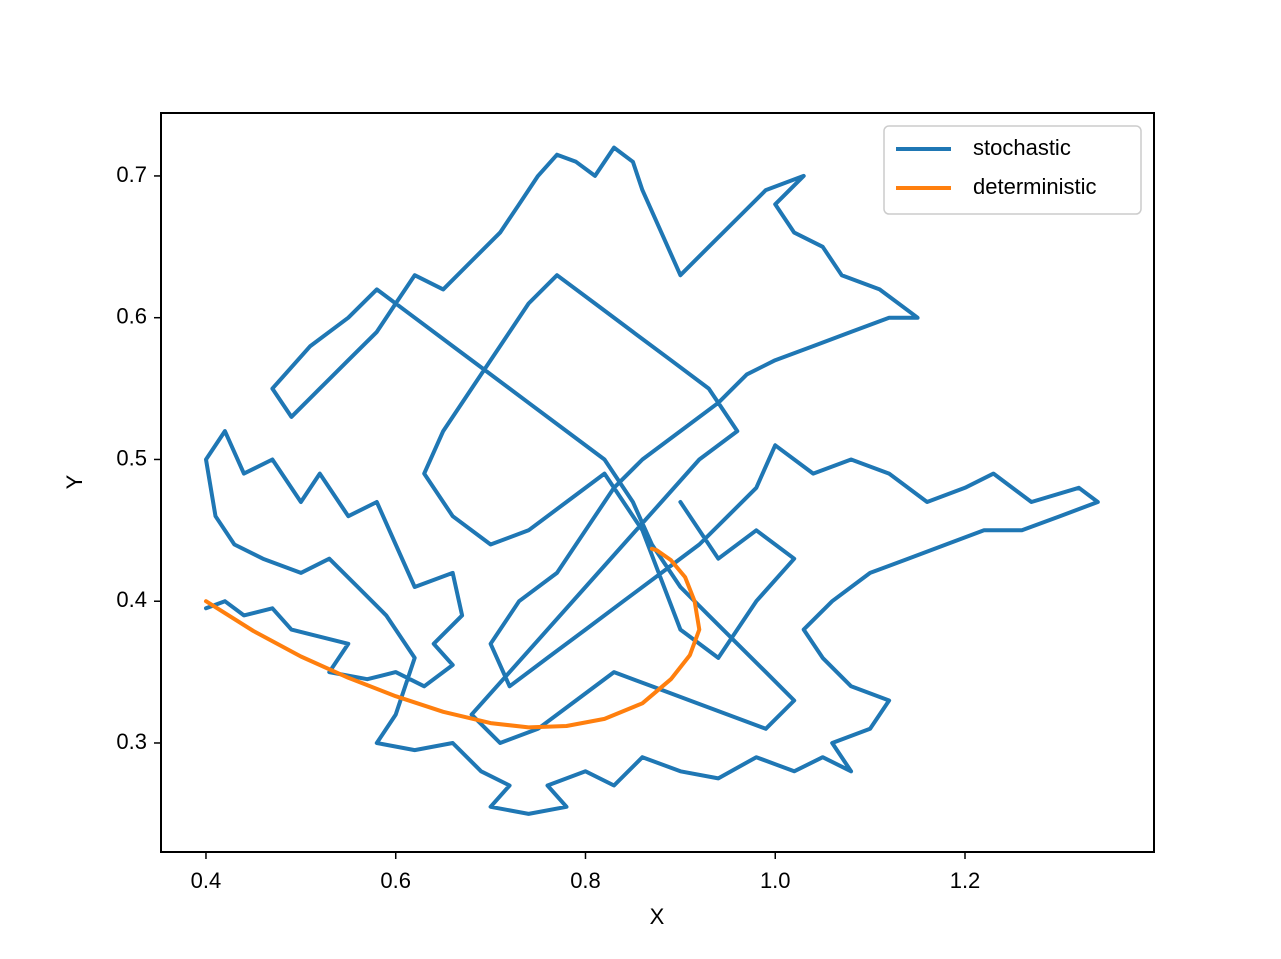 Image resolution: width=1281 pixels, height=959 pixels. Describe the element at coordinates (1034, 186) in the screenshot. I see `legend-label: deterministic` at that location.